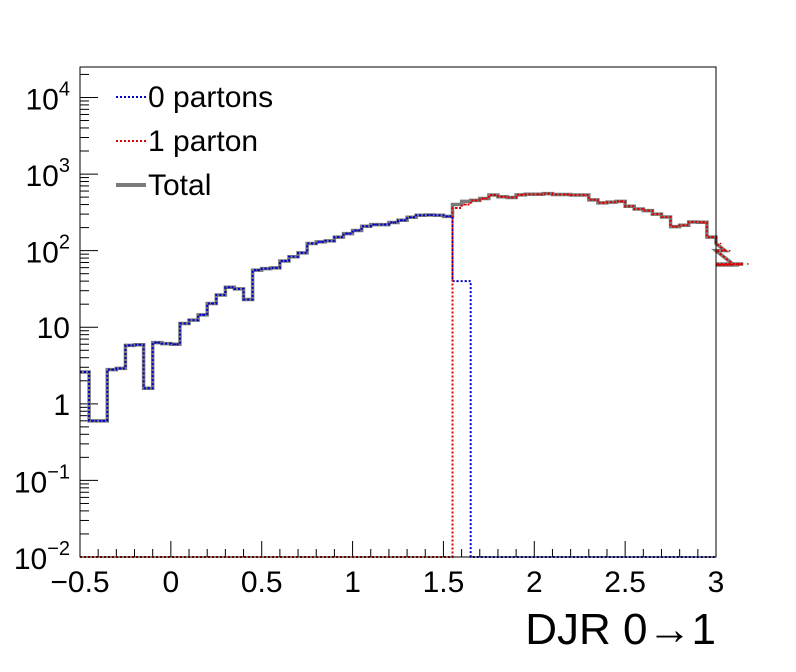  What do you see at coordinates (61, 405) in the screenshot?
I see `y-tick-label: 1` at bounding box center [61, 405].